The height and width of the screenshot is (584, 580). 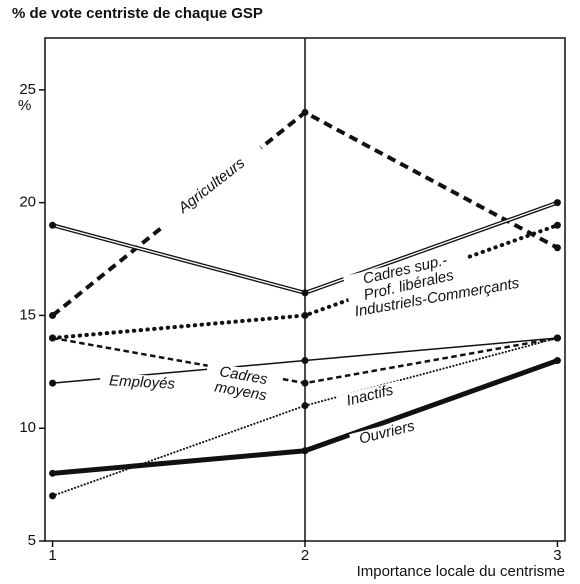 I want to click on y-tick-label: 15, so click(x=27, y=314).